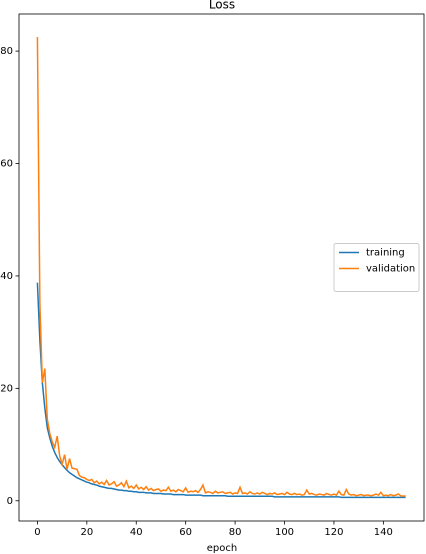 The image size is (426, 554). What do you see at coordinates (86, 532) in the screenshot?
I see `x-tick-label: 20` at bounding box center [86, 532].